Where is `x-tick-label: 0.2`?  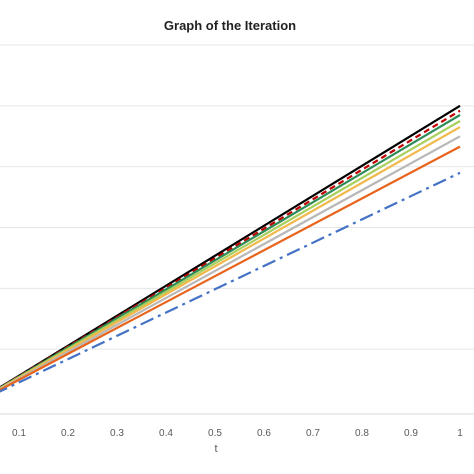 x-tick-label: 0.2 is located at coordinates (68, 433).